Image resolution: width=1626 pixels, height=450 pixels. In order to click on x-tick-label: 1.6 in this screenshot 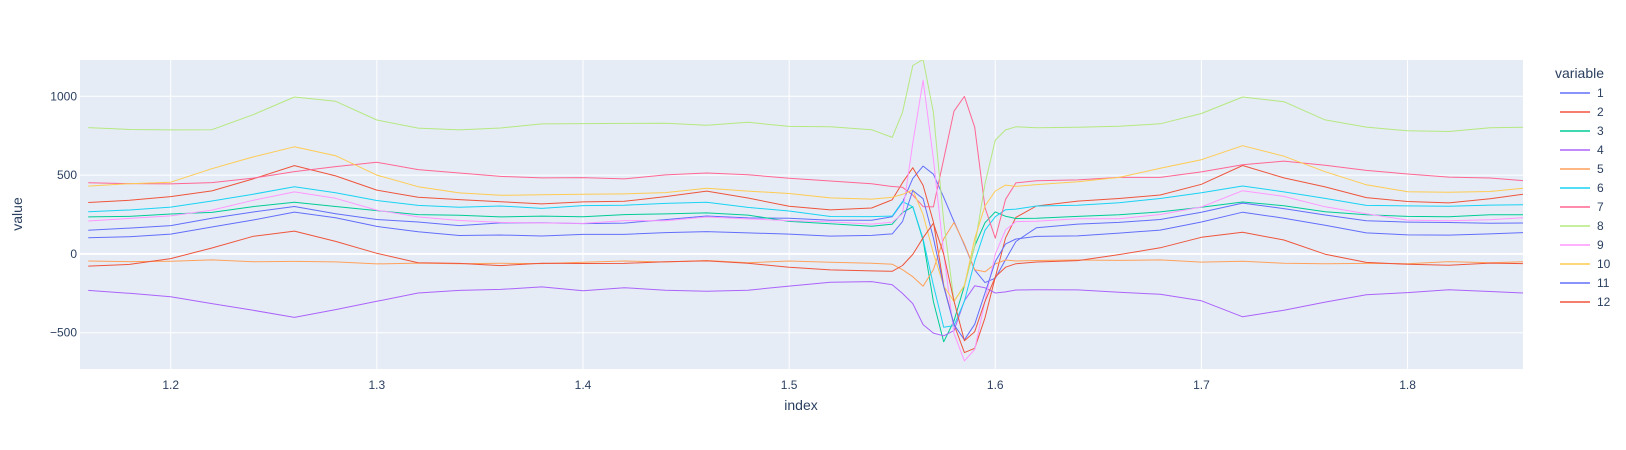, I will do `click(995, 385)`.